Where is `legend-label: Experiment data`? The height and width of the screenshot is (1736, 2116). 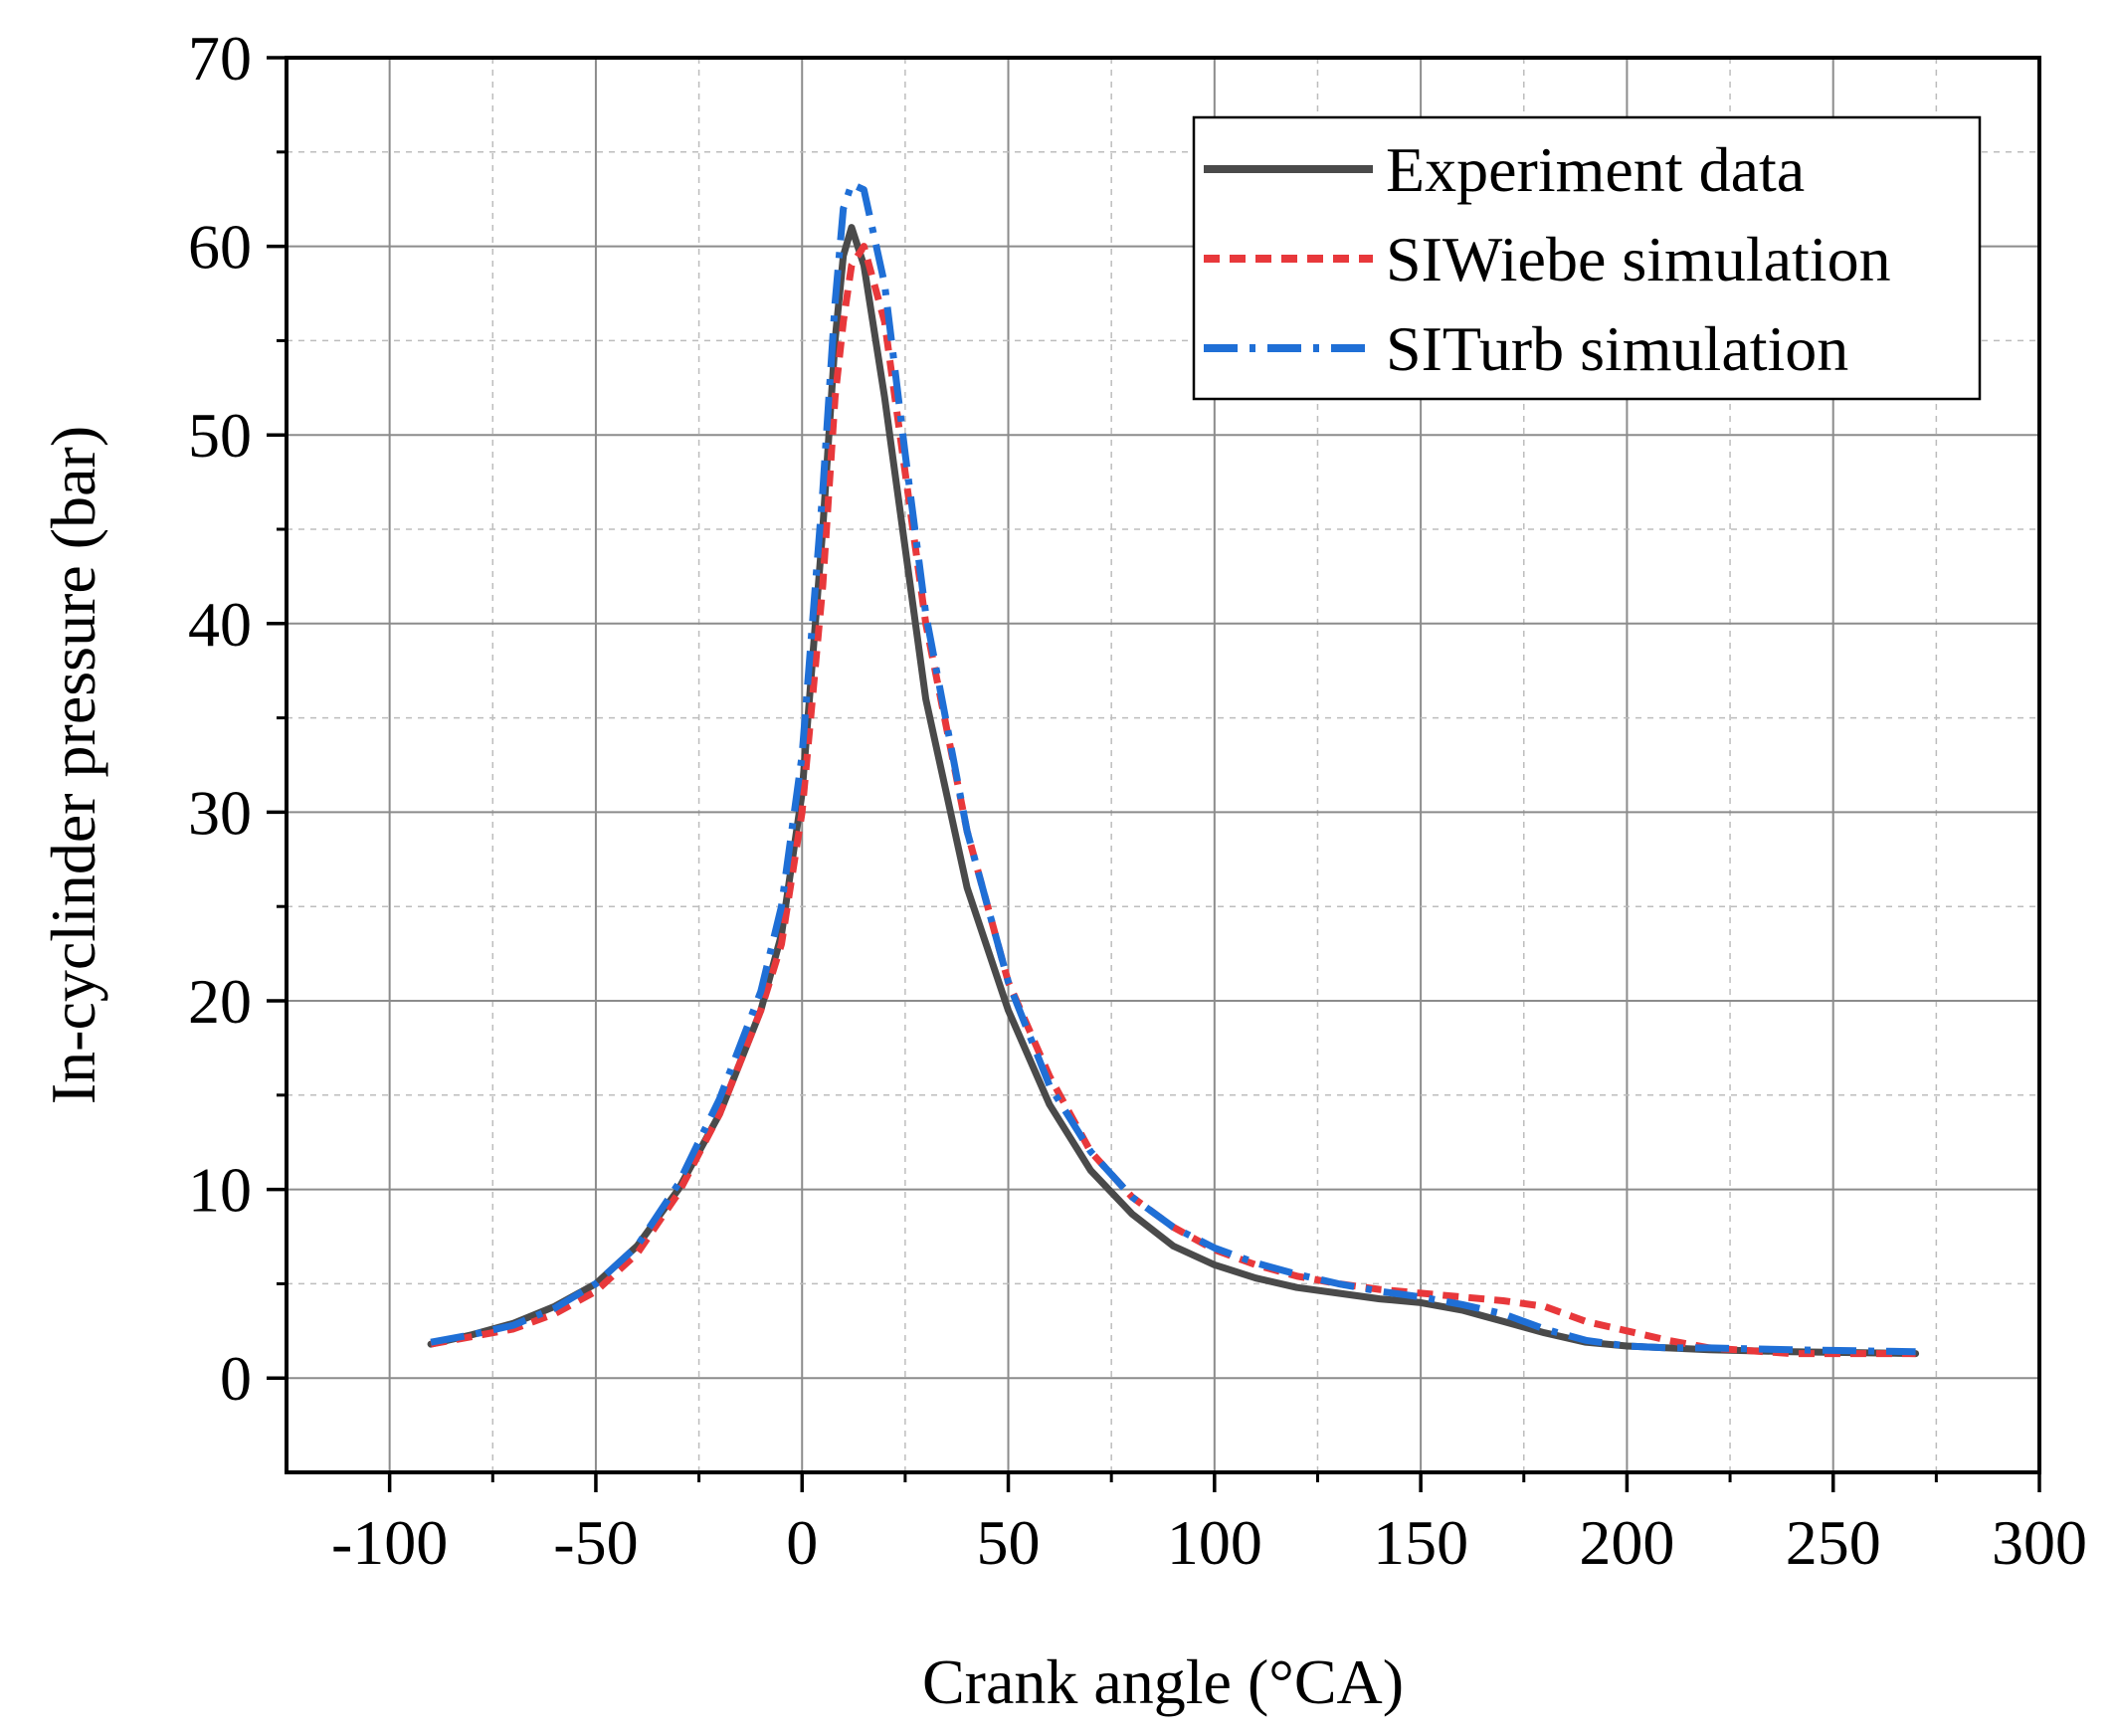
legend-label: Experiment data is located at coordinates (1595, 169).